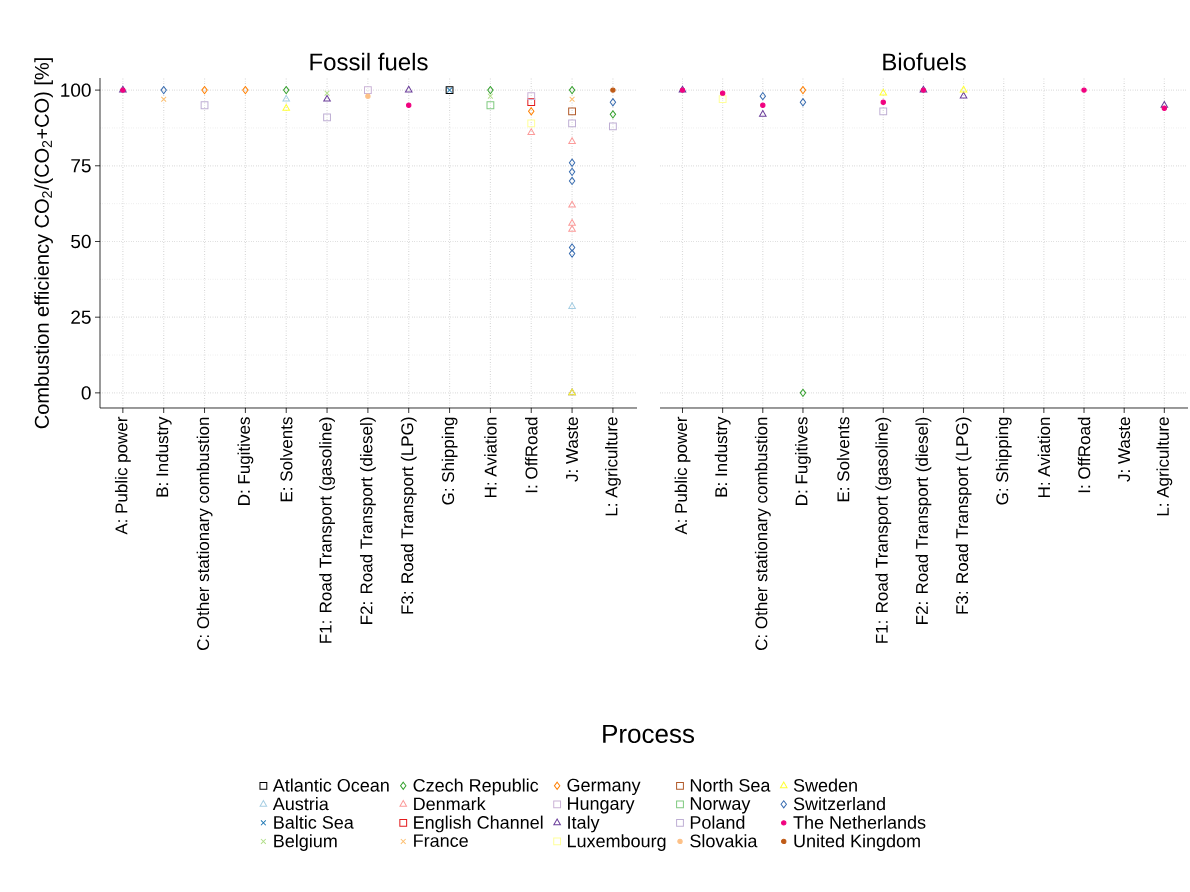 Image resolution: width=1190 pixels, height=892 pixels. Describe the element at coordinates (76, 90) in the screenshot. I see `y-tick-label: 100` at that location.